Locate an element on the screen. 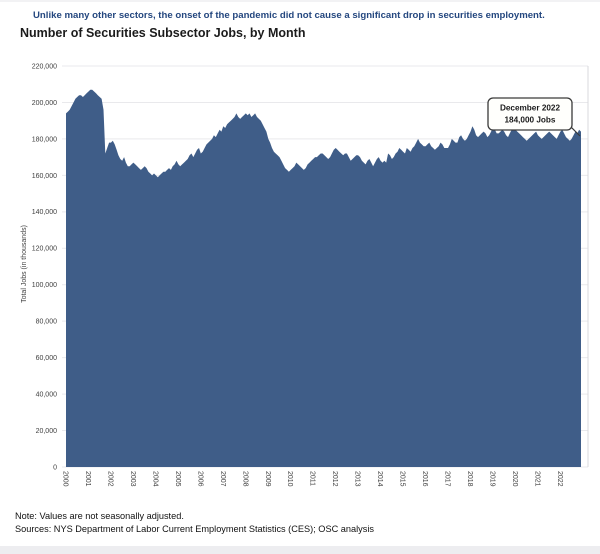 This screenshot has height=554, width=600. svg-text: 2011 is located at coordinates (312, 478).